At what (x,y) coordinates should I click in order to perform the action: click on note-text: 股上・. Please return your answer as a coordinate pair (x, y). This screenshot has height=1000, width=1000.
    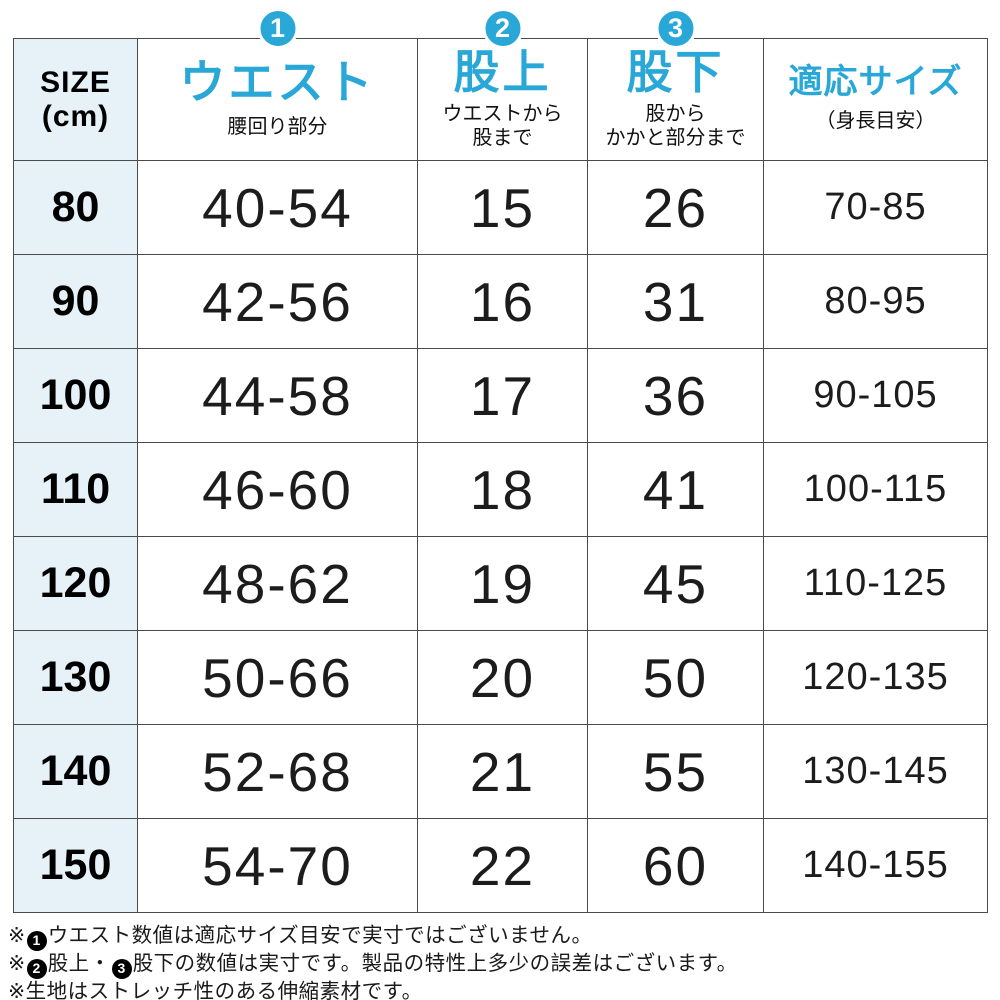
    Looking at the image, I should click on (79, 963).